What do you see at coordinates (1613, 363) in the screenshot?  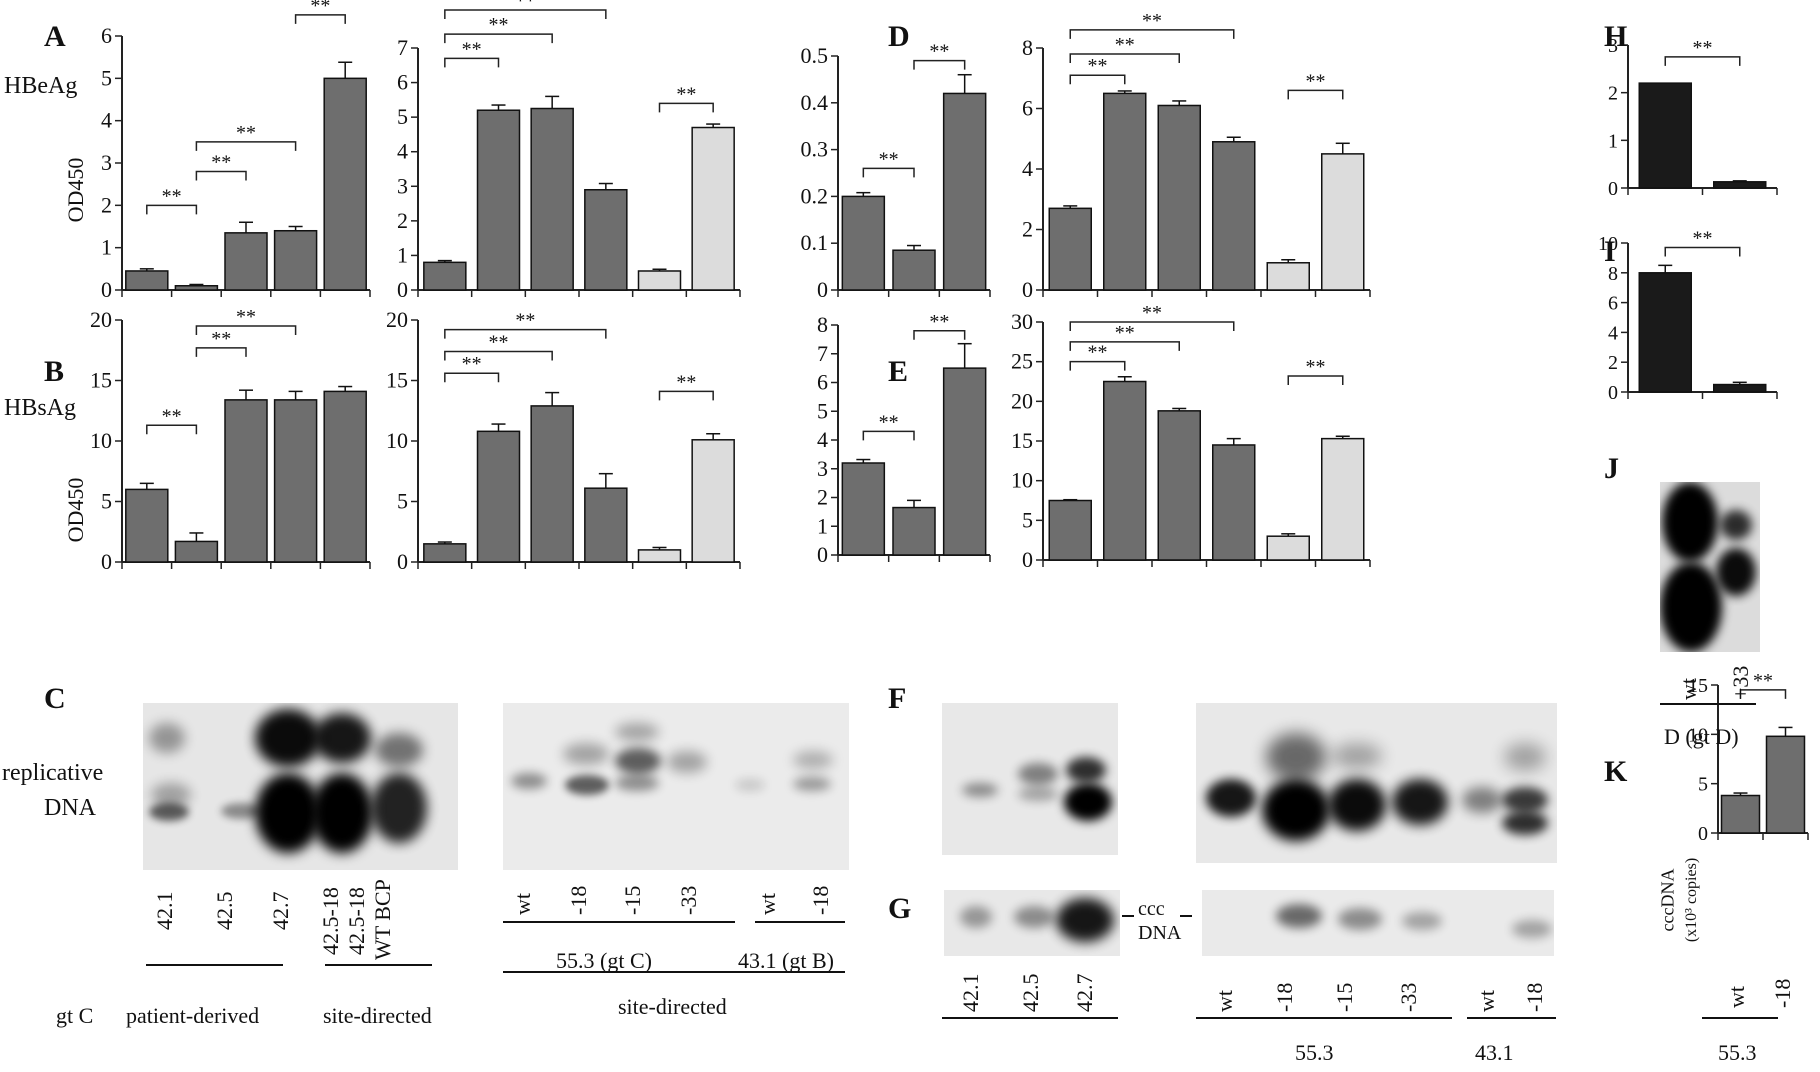 I see `y-tick-label: 2` at bounding box center [1613, 363].